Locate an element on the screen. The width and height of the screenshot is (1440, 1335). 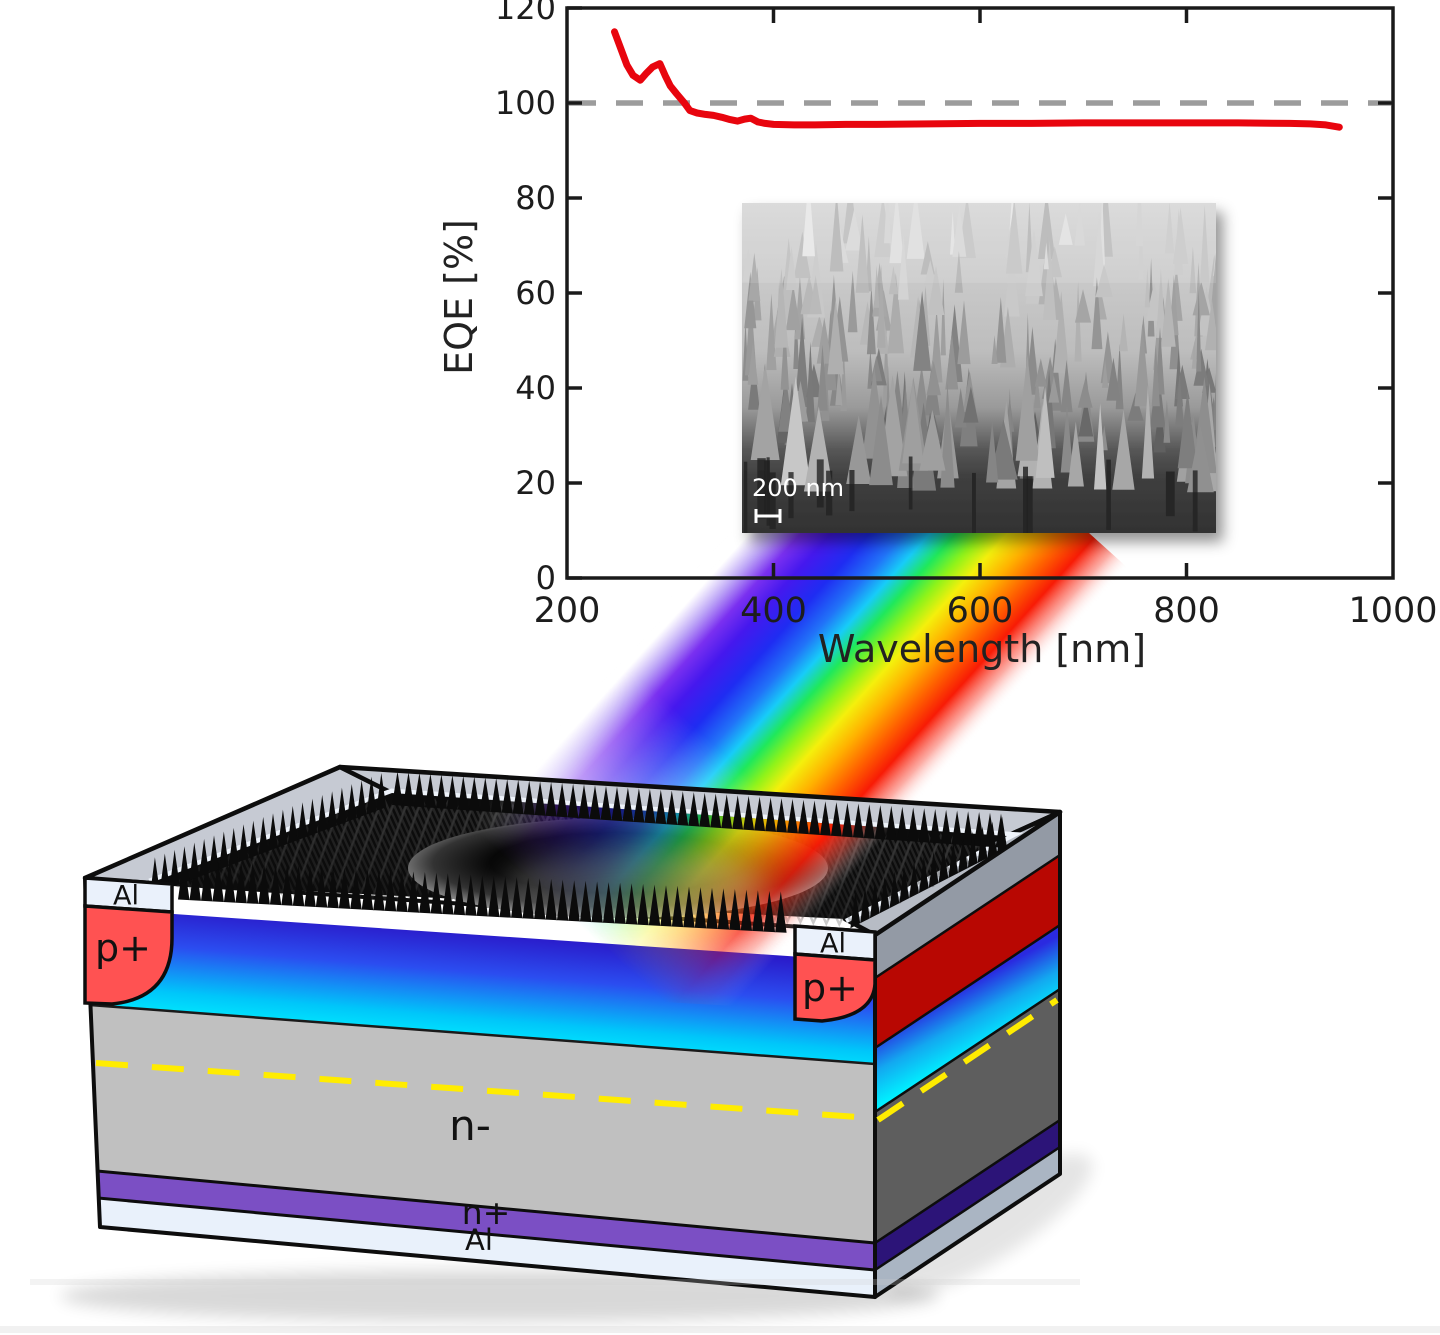
y-axis-tick-label: 40 is located at coordinates (535, 388).